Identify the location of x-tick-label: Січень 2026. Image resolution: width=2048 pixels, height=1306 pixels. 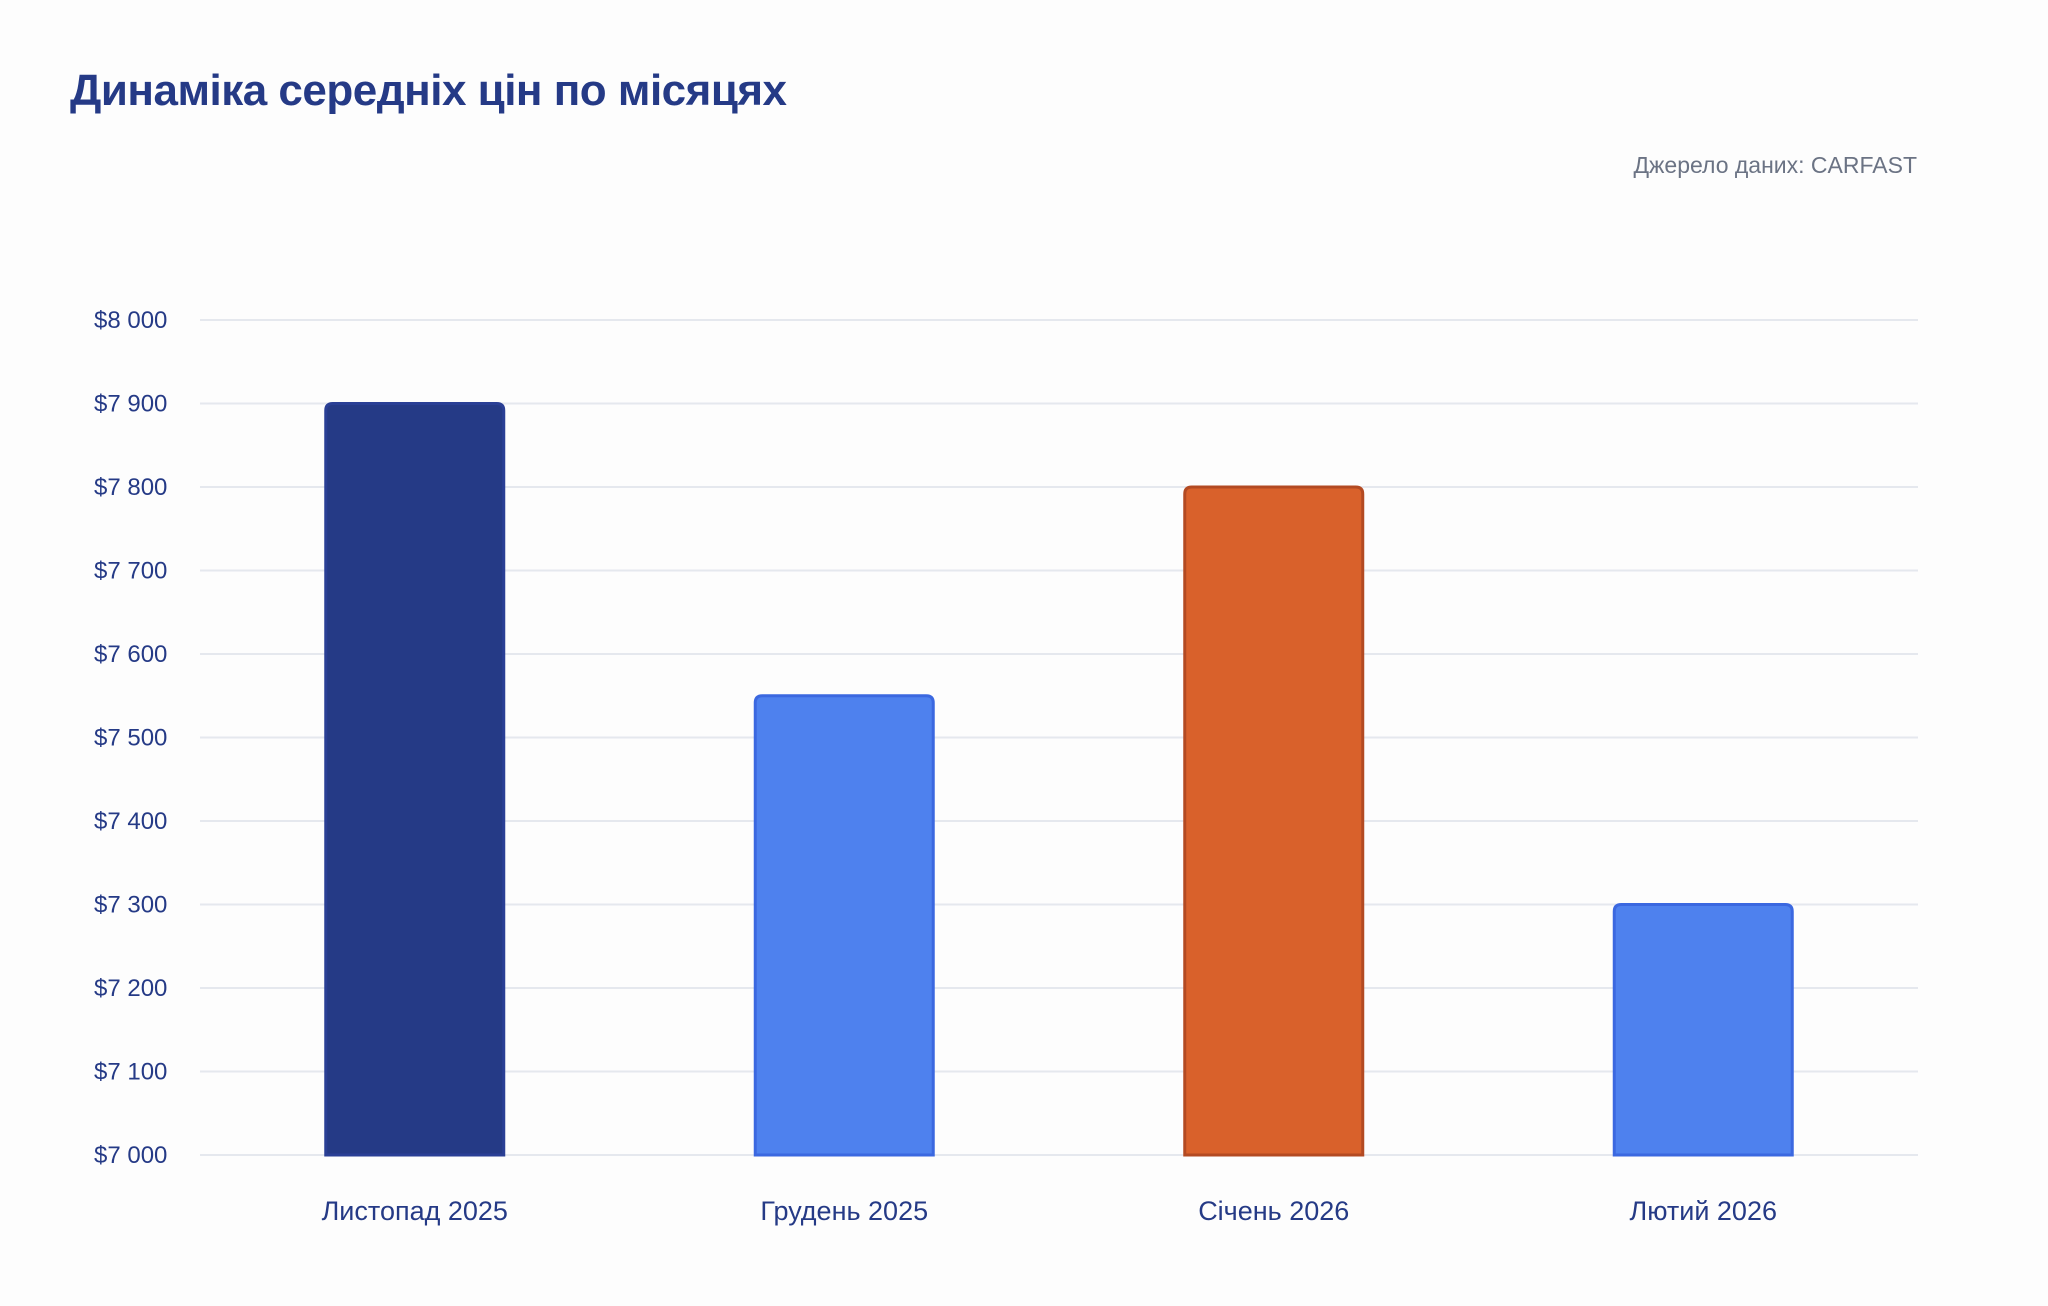
(1273, 1211).